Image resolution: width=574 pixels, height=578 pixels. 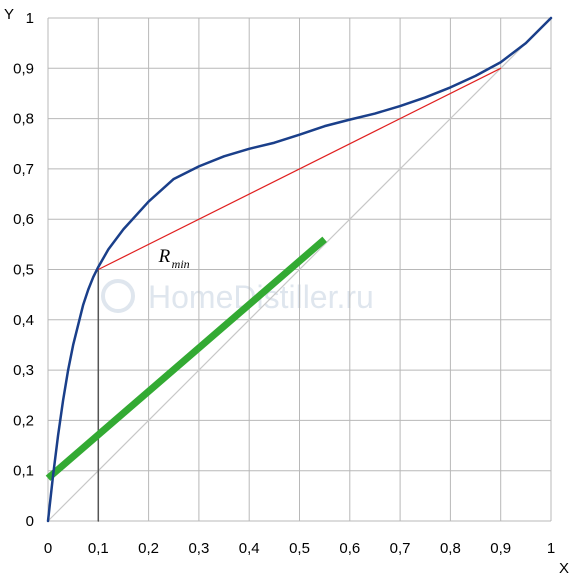 What do you see at coordinates (118, 296) in the screenshot?
I see `watermark-logo-icon` at bounding box center [118, 296].